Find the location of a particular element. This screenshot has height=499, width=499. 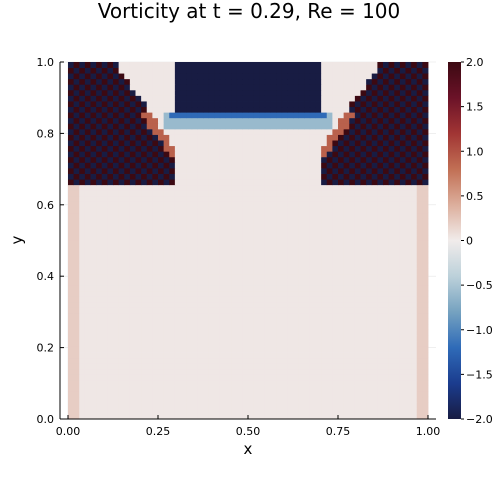

y-tick-label: 0.0 is located at coordinates (46, 419).